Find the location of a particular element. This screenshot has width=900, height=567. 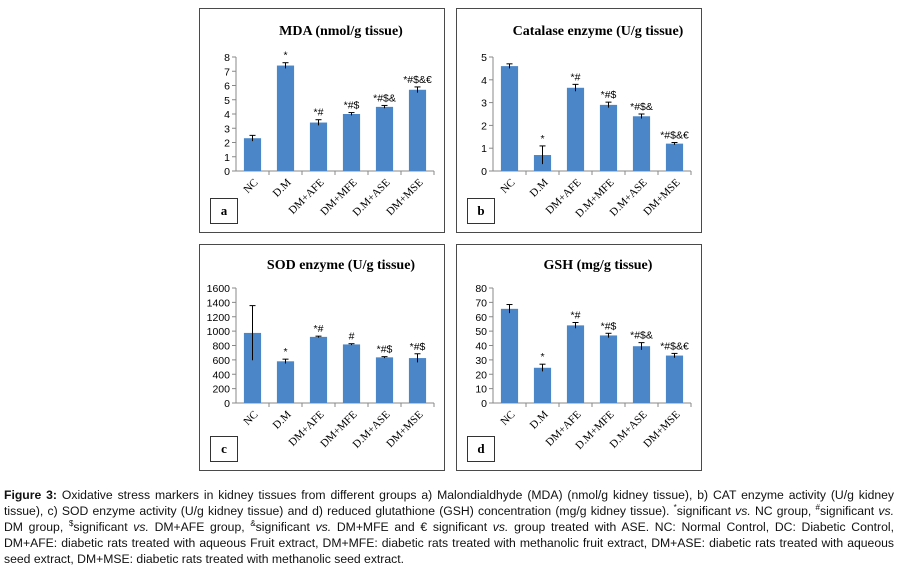

caption-sym-hash: # is located at coordinates (817, 507).